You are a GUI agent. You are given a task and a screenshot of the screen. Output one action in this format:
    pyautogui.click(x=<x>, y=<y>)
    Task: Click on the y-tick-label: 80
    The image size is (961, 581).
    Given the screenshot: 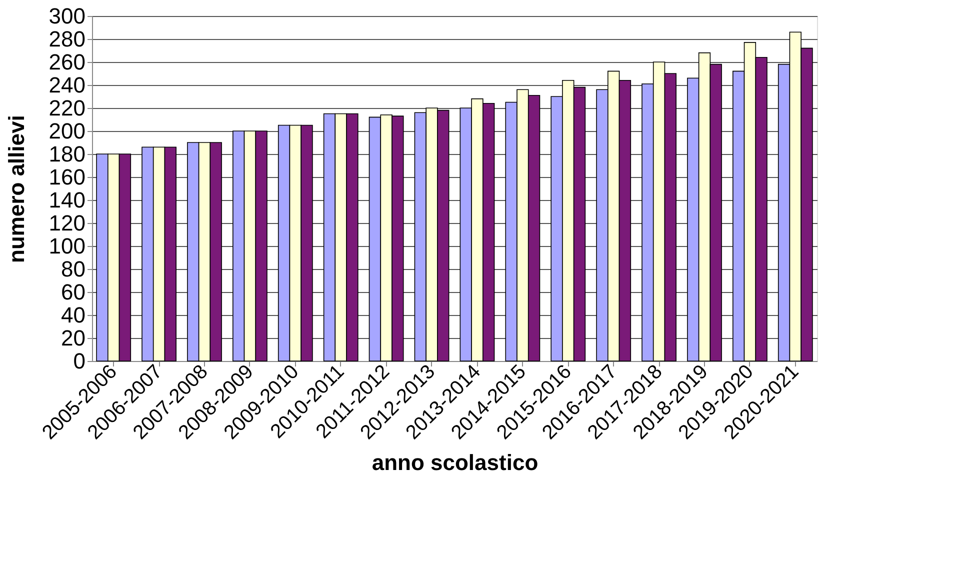 What is the action you would take?
    pyautogui.click(x=73, y=269)
    